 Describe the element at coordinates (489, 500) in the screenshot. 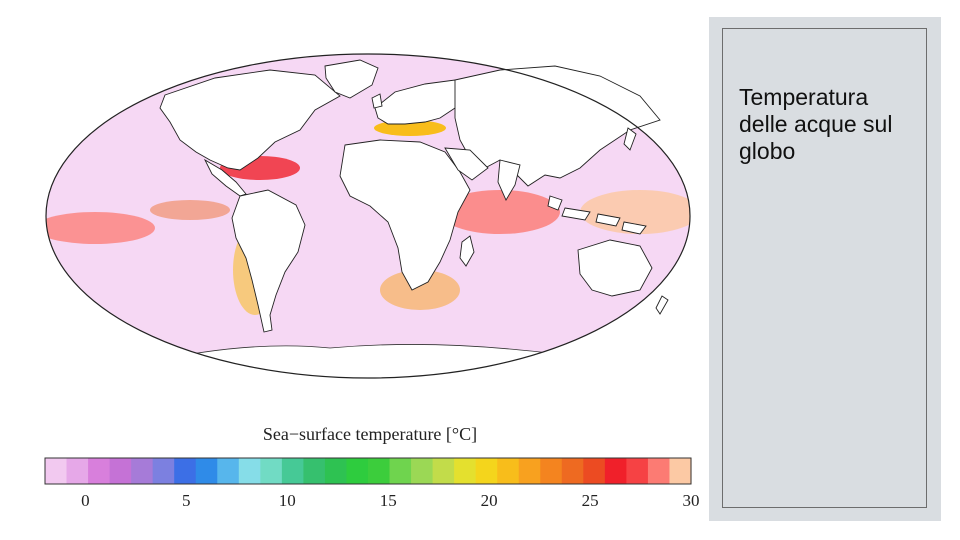

I see `colorbar-tick-label: 20` at that location.